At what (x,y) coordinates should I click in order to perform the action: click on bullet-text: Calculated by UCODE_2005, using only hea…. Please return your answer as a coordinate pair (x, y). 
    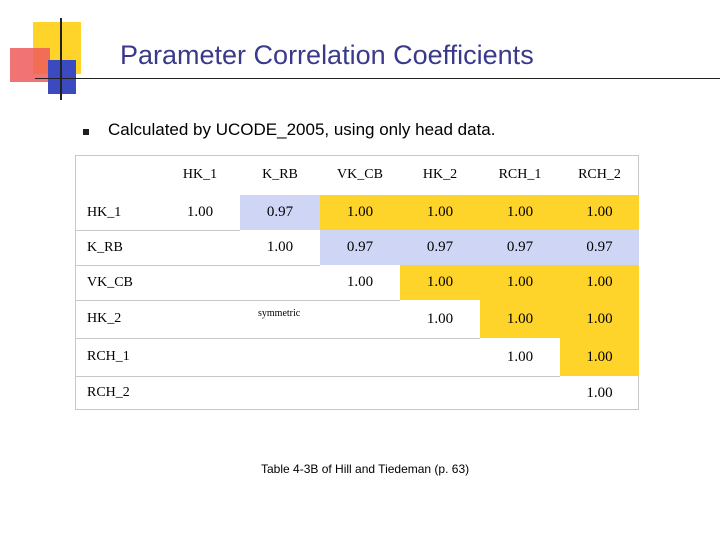
    Looking at the image, I should click on (302, 129).